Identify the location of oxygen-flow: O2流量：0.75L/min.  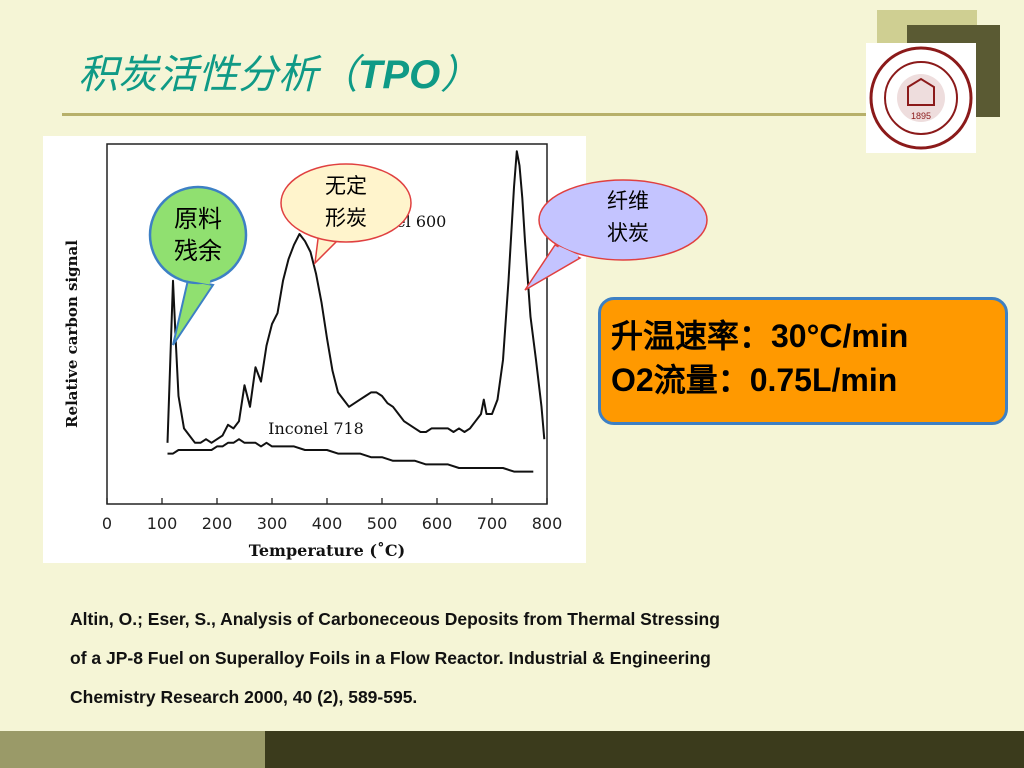
(754, 380).